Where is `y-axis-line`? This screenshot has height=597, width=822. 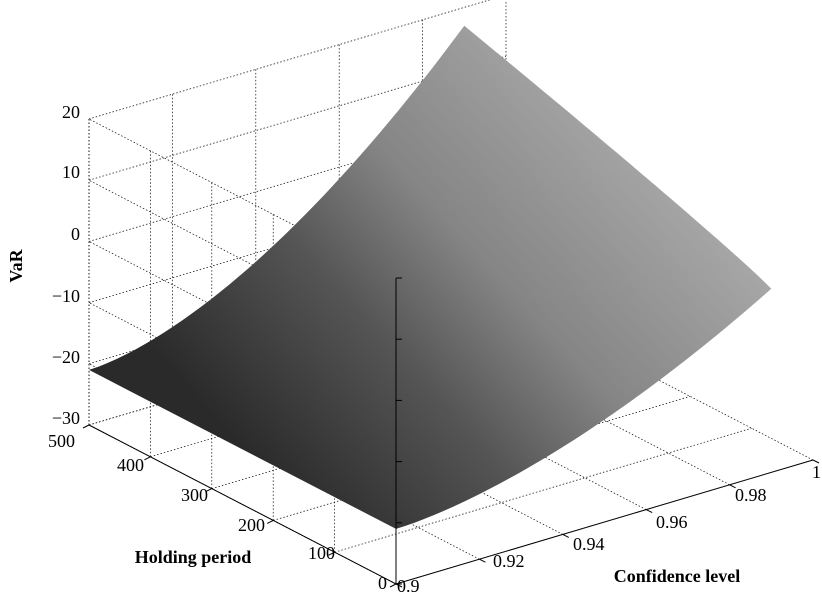 y-axis-line is located at coordinates (242, 504).